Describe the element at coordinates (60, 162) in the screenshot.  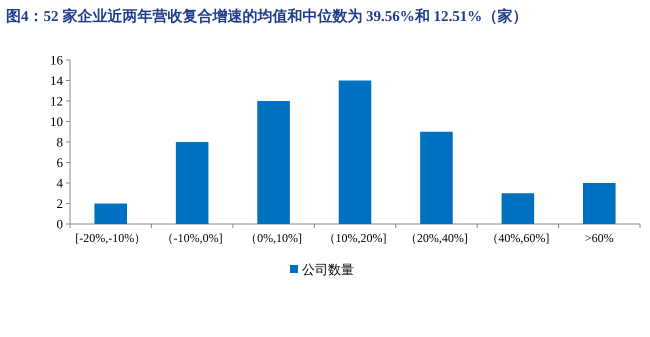
I see `y-tick-label: 6` at that location.